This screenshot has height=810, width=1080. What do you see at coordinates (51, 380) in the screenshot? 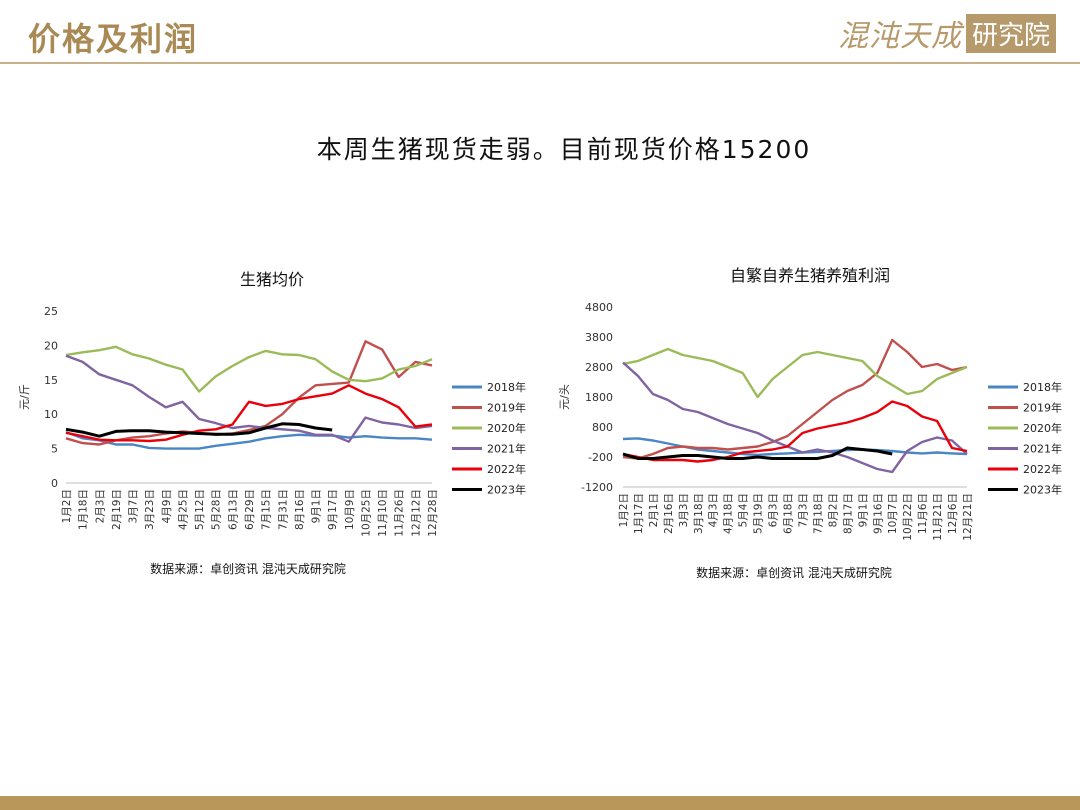
I see `y-tick-label: 15` at bounding box center [51, 380].